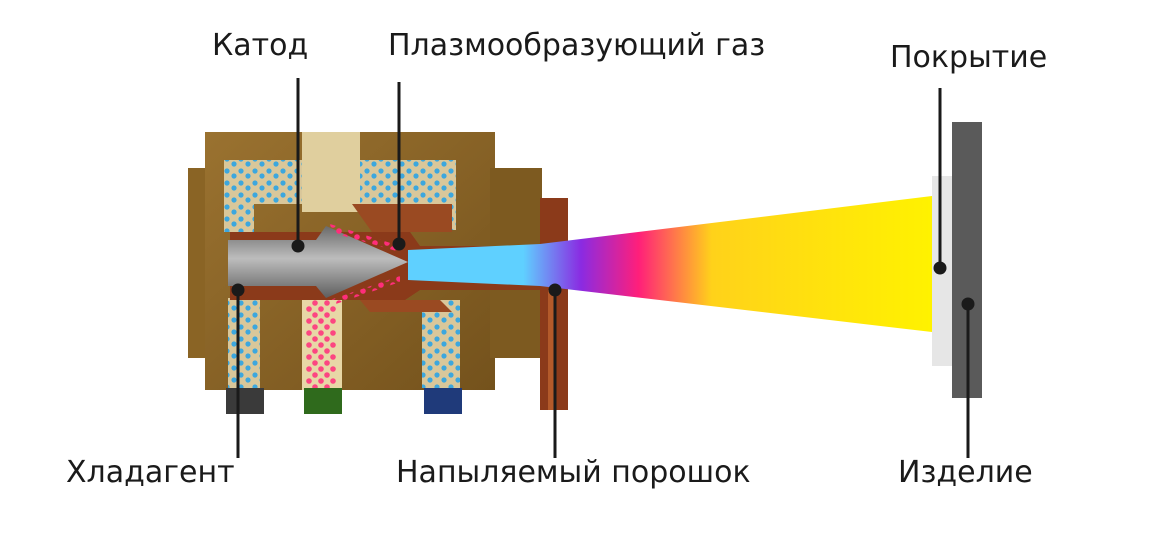  Describe the element at coordinates (260, 45) in the screenshot. I see `label-cathode: Катод` at that location.